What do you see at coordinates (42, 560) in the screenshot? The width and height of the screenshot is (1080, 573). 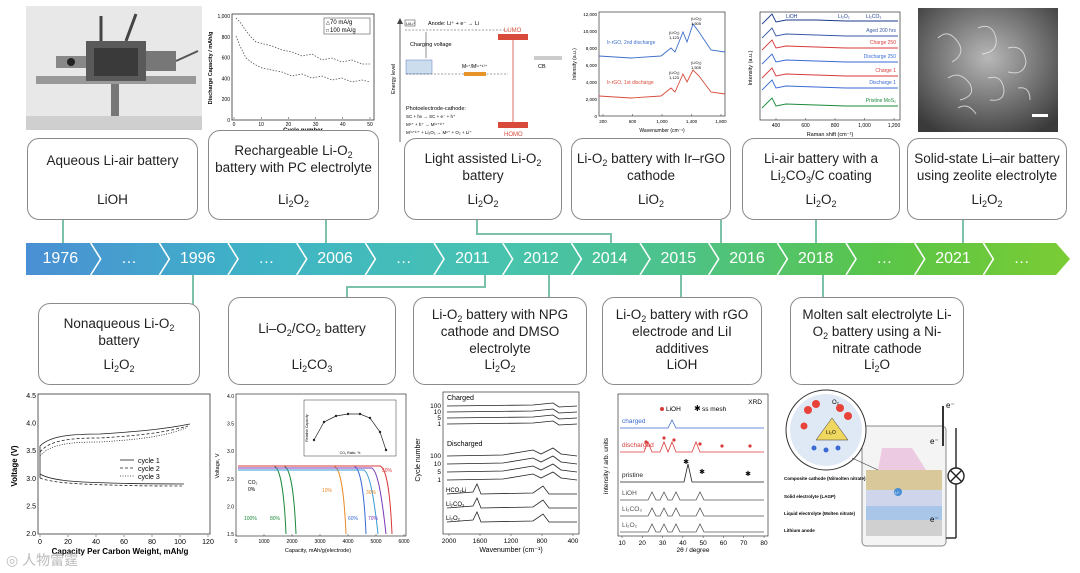 I see `watermark: ◎ 人物雷霆` at bounding box center [42, 560].